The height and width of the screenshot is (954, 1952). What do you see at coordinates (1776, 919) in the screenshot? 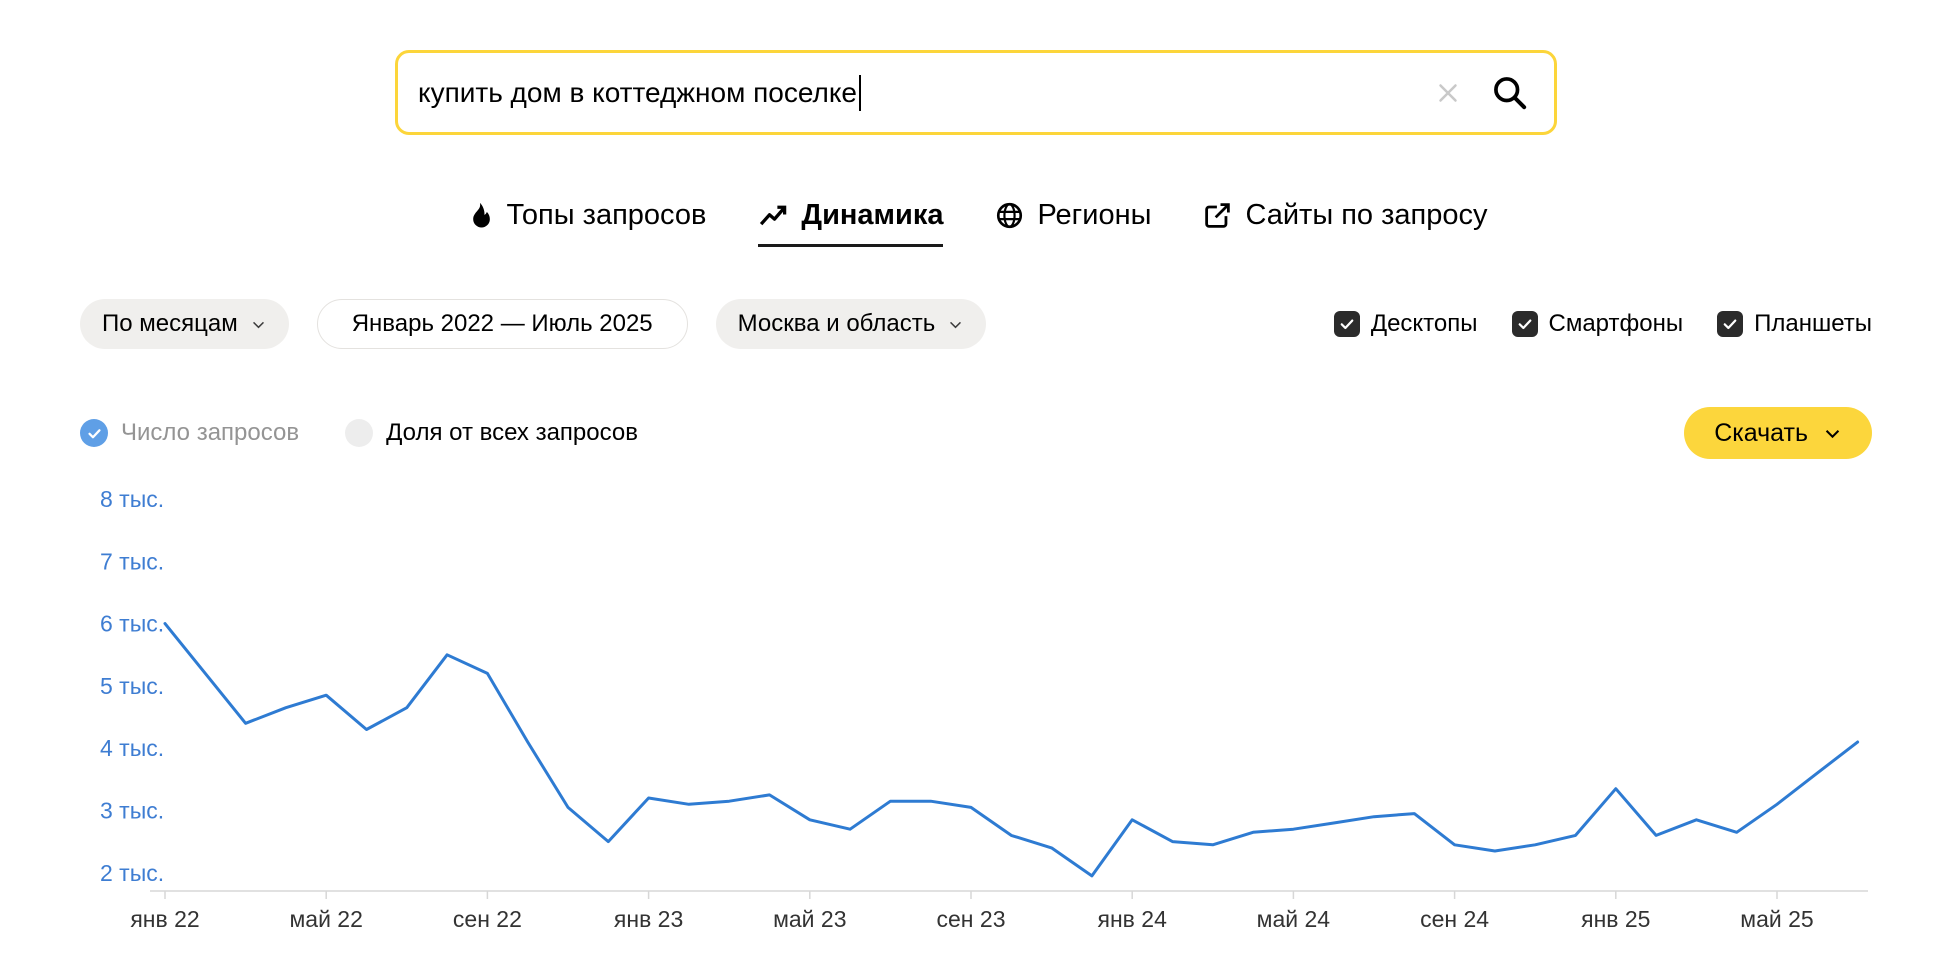
I see `x-axis-tick-label: май 25` at bounding box center [1776, 919].